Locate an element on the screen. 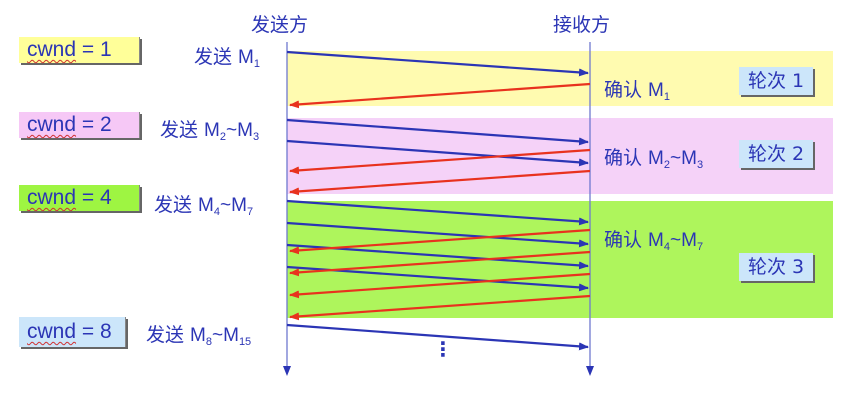 The image size is (849, 402). send-label-round-3: 发送 M4~M7 is located at coordinates (204, 206).